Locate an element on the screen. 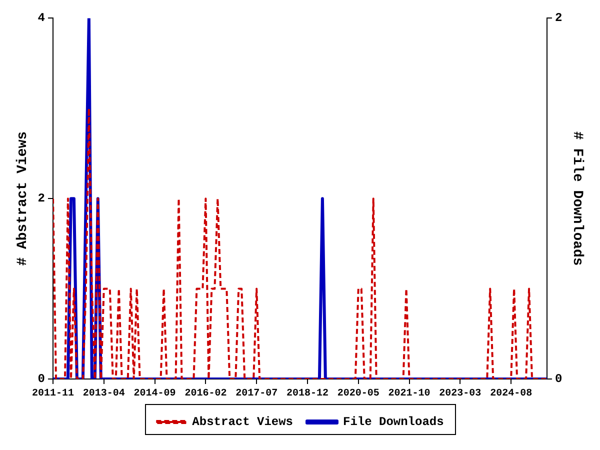 The image size is (600, 450). x-tick-label: 2021-10 is located at coordinates (409, 394).